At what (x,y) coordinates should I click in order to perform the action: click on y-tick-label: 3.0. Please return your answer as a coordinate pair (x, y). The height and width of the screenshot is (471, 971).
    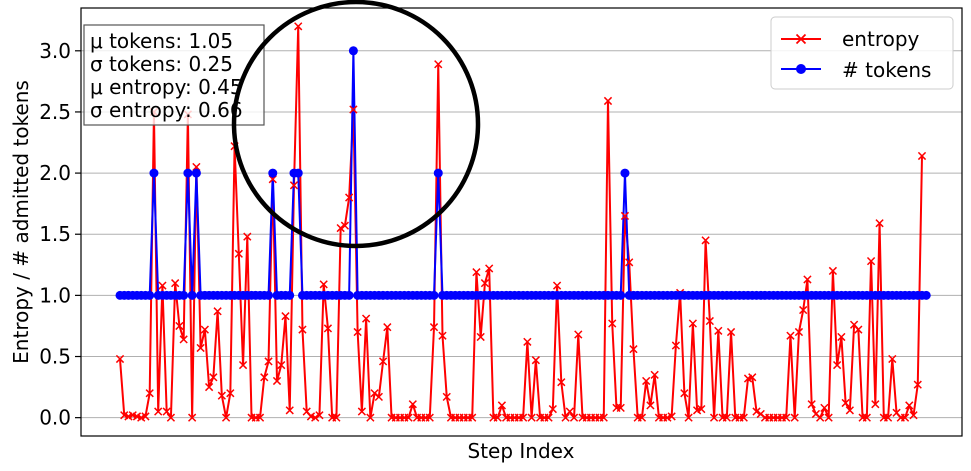
    Looking at the image, I should click on (55, 51).